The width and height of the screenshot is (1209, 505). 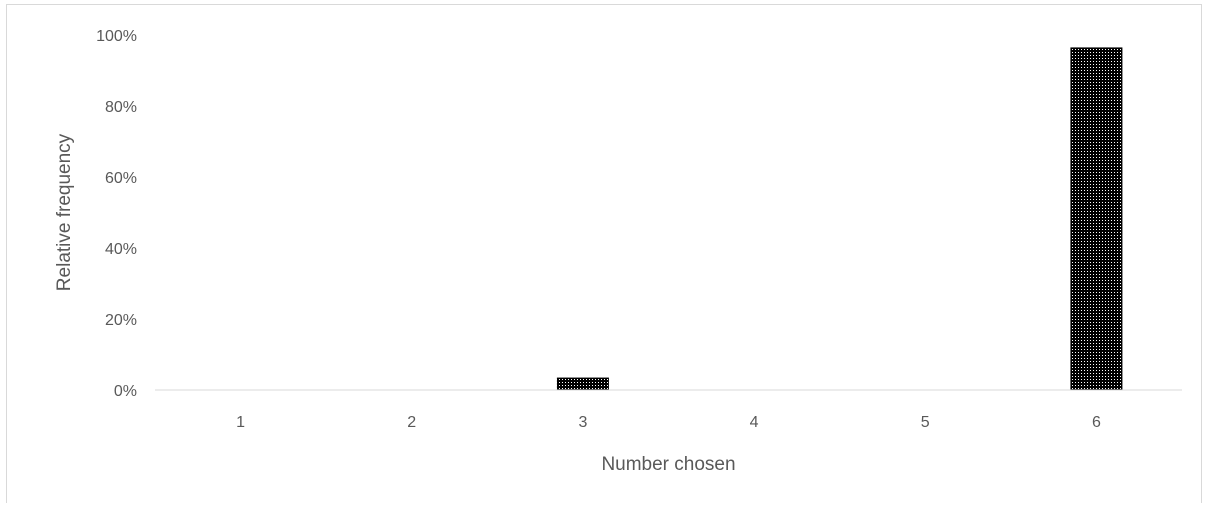 I want to click on y-tick-label: 60%, so click(x=121, y=178).